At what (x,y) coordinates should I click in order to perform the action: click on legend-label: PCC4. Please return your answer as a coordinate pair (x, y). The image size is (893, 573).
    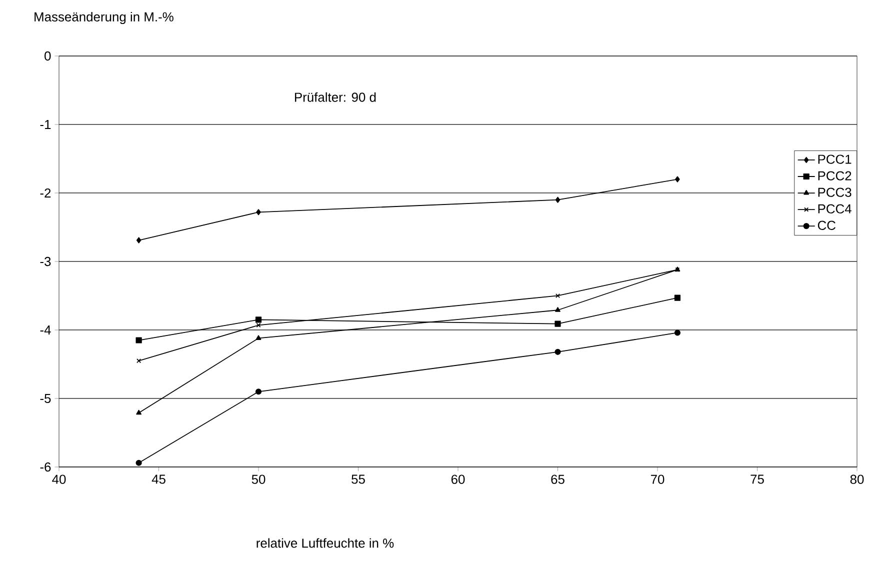
    Looking at the image, I should click on (835, 209).